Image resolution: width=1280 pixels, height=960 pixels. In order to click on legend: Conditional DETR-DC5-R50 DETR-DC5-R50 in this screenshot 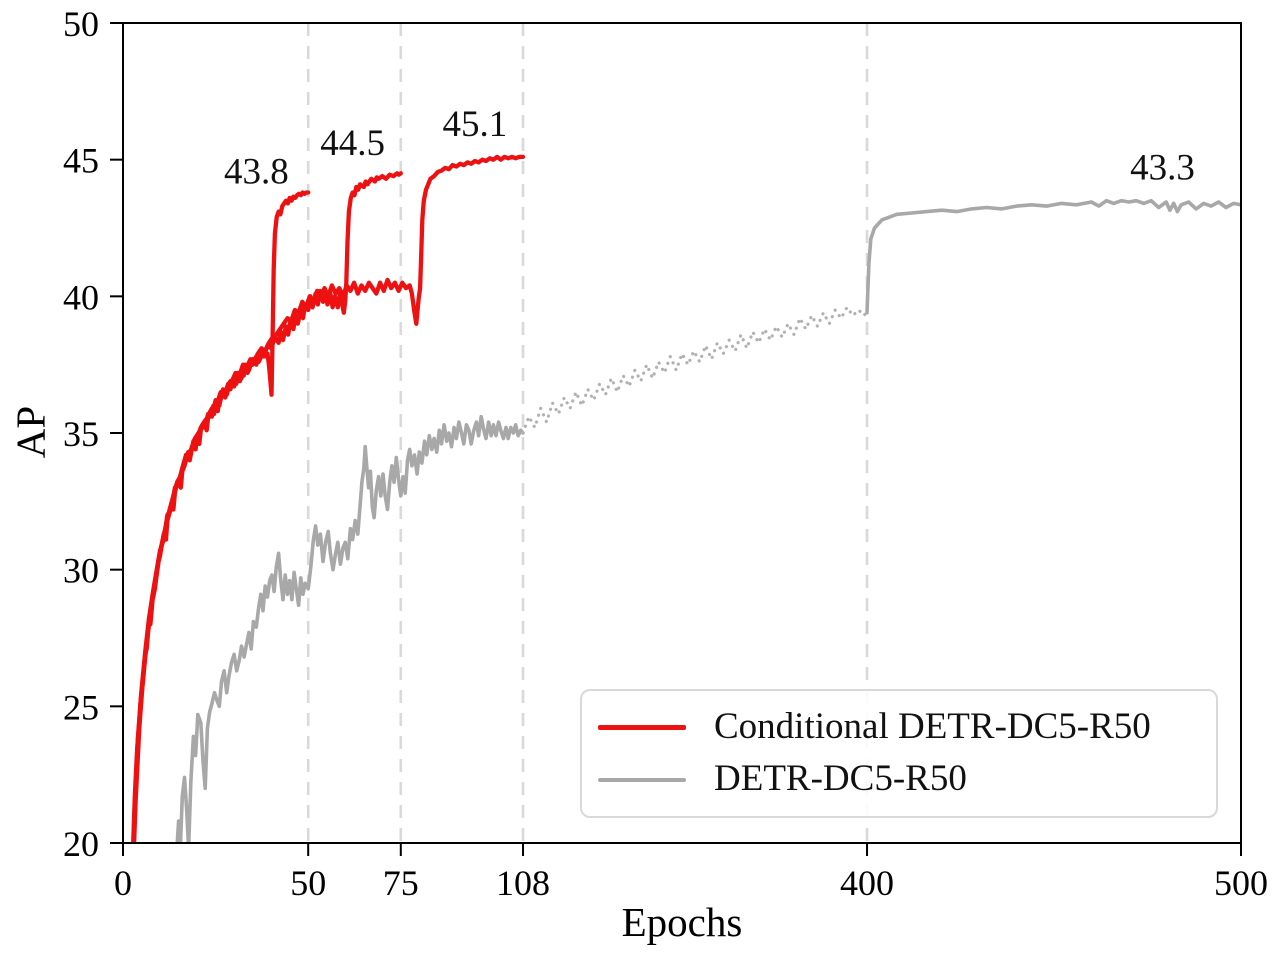, I will do `click(899, 753)`.